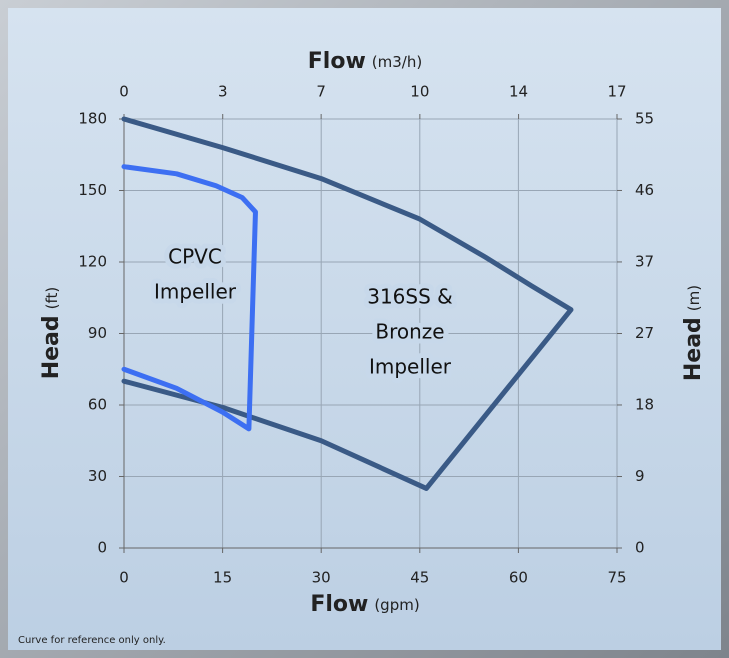 This screenshot has height=658, width=729. What do you see at coordinates (419, 578) in the screenshot?
I see `x-tick-label: 45` at bounding box center [419, 578].